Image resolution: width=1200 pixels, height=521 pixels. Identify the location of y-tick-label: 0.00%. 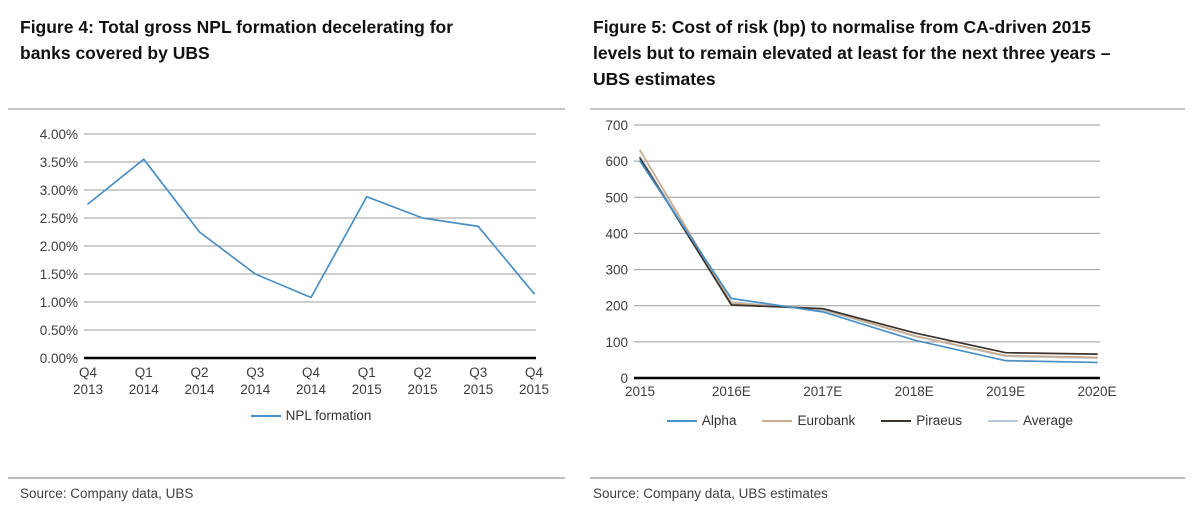
(59, 358).